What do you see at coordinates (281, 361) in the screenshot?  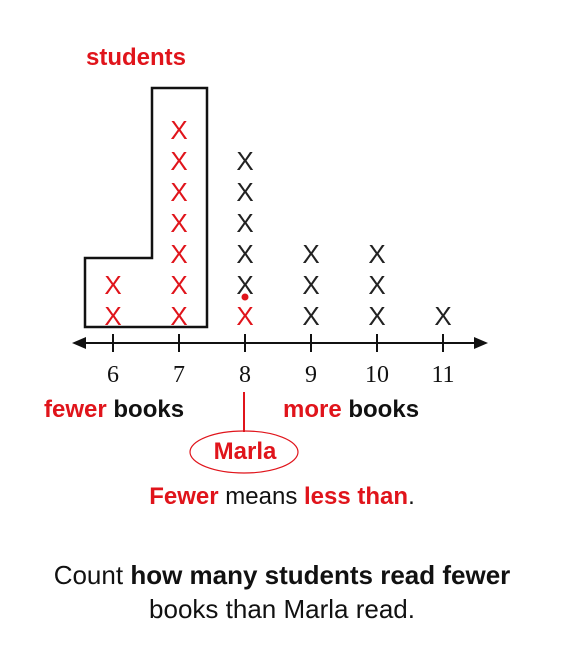 I see `axis-ticks: 6 7 8 9 10 11` at bounding box center [281, 361].